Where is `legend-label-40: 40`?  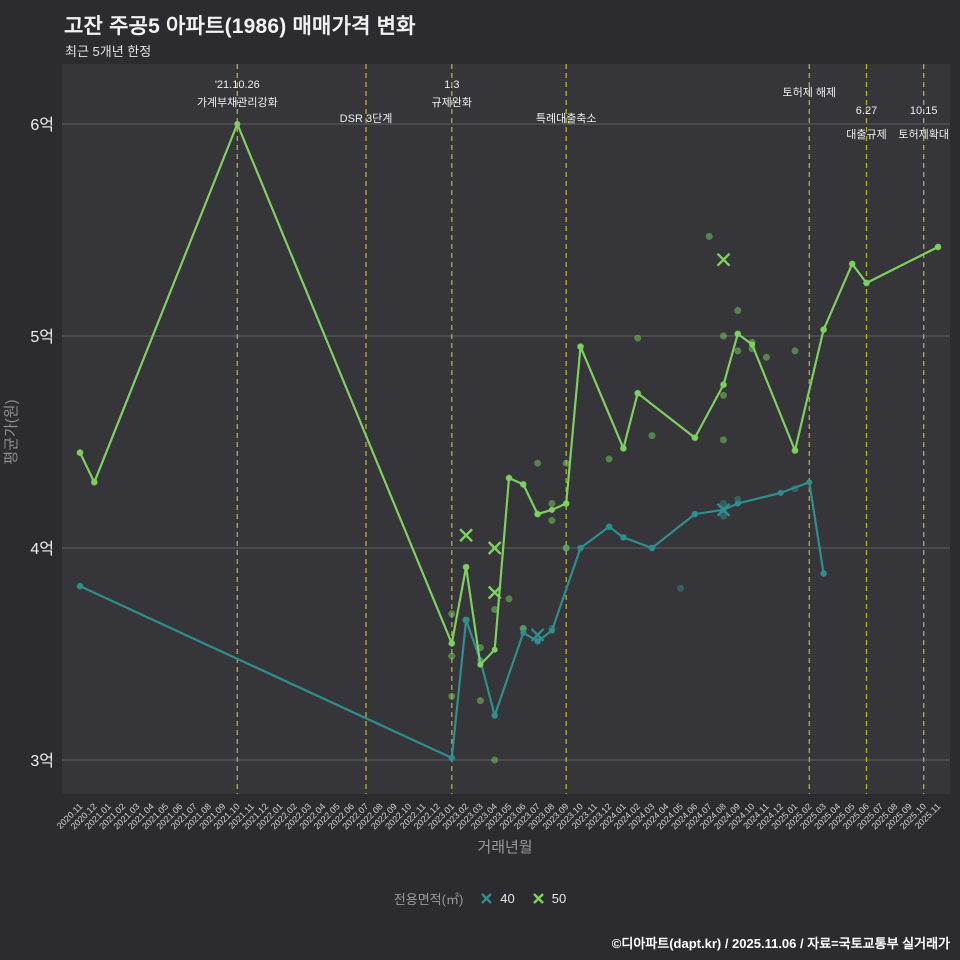 legend-label-40: 40 is located at coordinates (507, 898).